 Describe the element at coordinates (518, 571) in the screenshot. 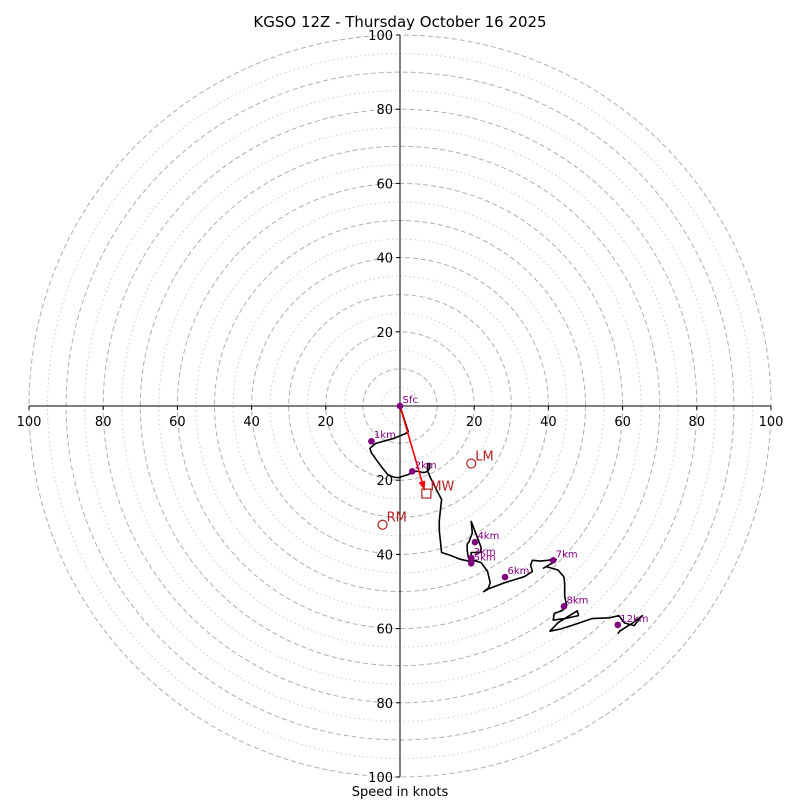

I see `height-marker-label: 6km` at that location.